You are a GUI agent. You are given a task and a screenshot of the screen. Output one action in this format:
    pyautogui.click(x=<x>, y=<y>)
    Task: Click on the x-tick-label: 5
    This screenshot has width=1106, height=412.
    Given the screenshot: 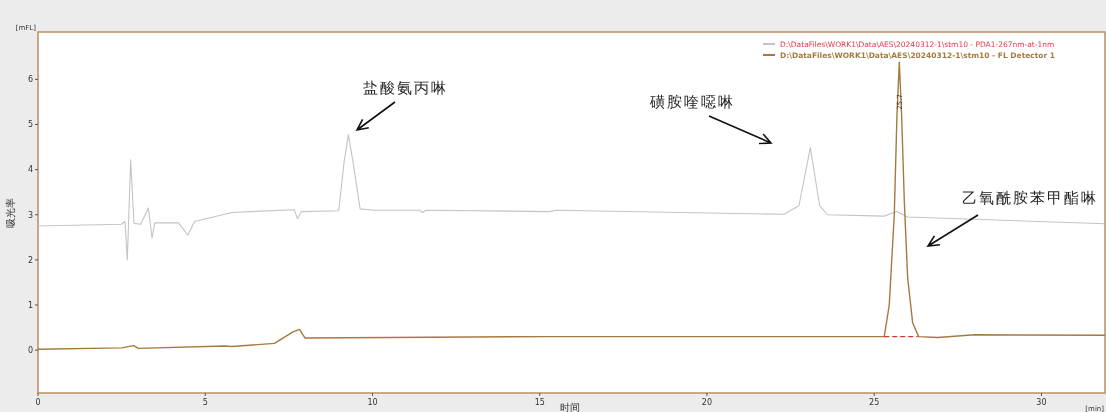 What is the action you would take?
    pyautogui.click(x=205, y=402)
    